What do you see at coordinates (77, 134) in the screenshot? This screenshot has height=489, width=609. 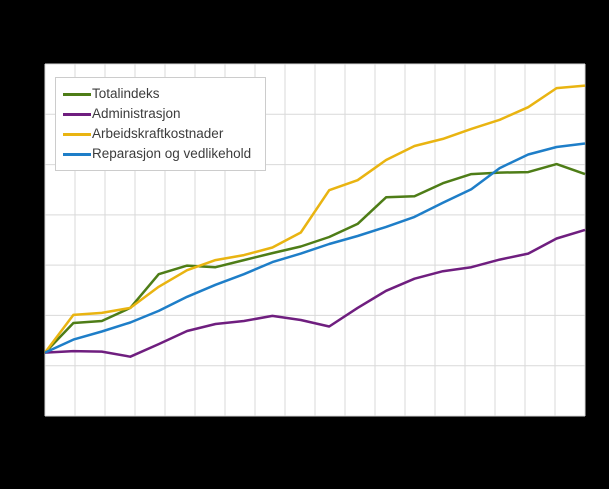 I see `legend-swatch-arbeidskraftkostnader` at bounding box center [77, 134].